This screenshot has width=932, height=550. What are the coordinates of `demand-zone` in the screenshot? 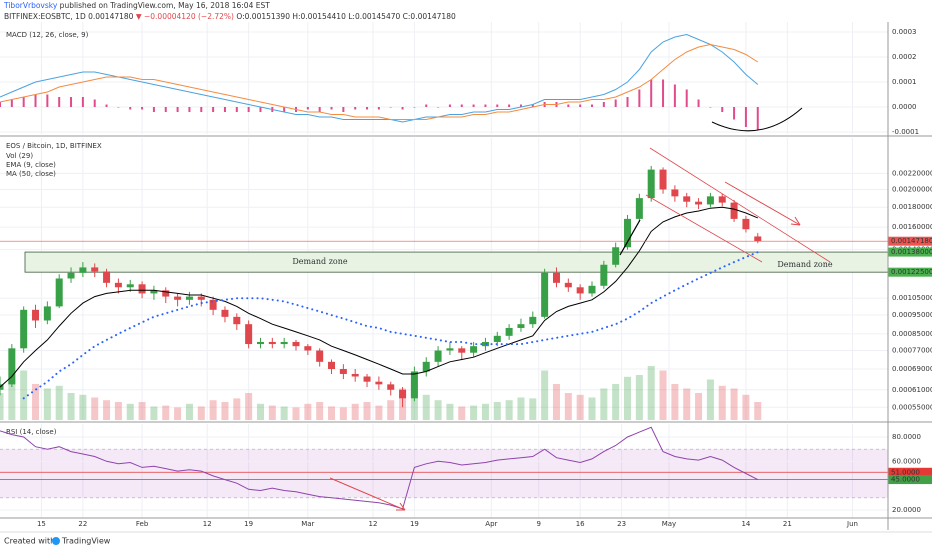 It's located at (456, 262).